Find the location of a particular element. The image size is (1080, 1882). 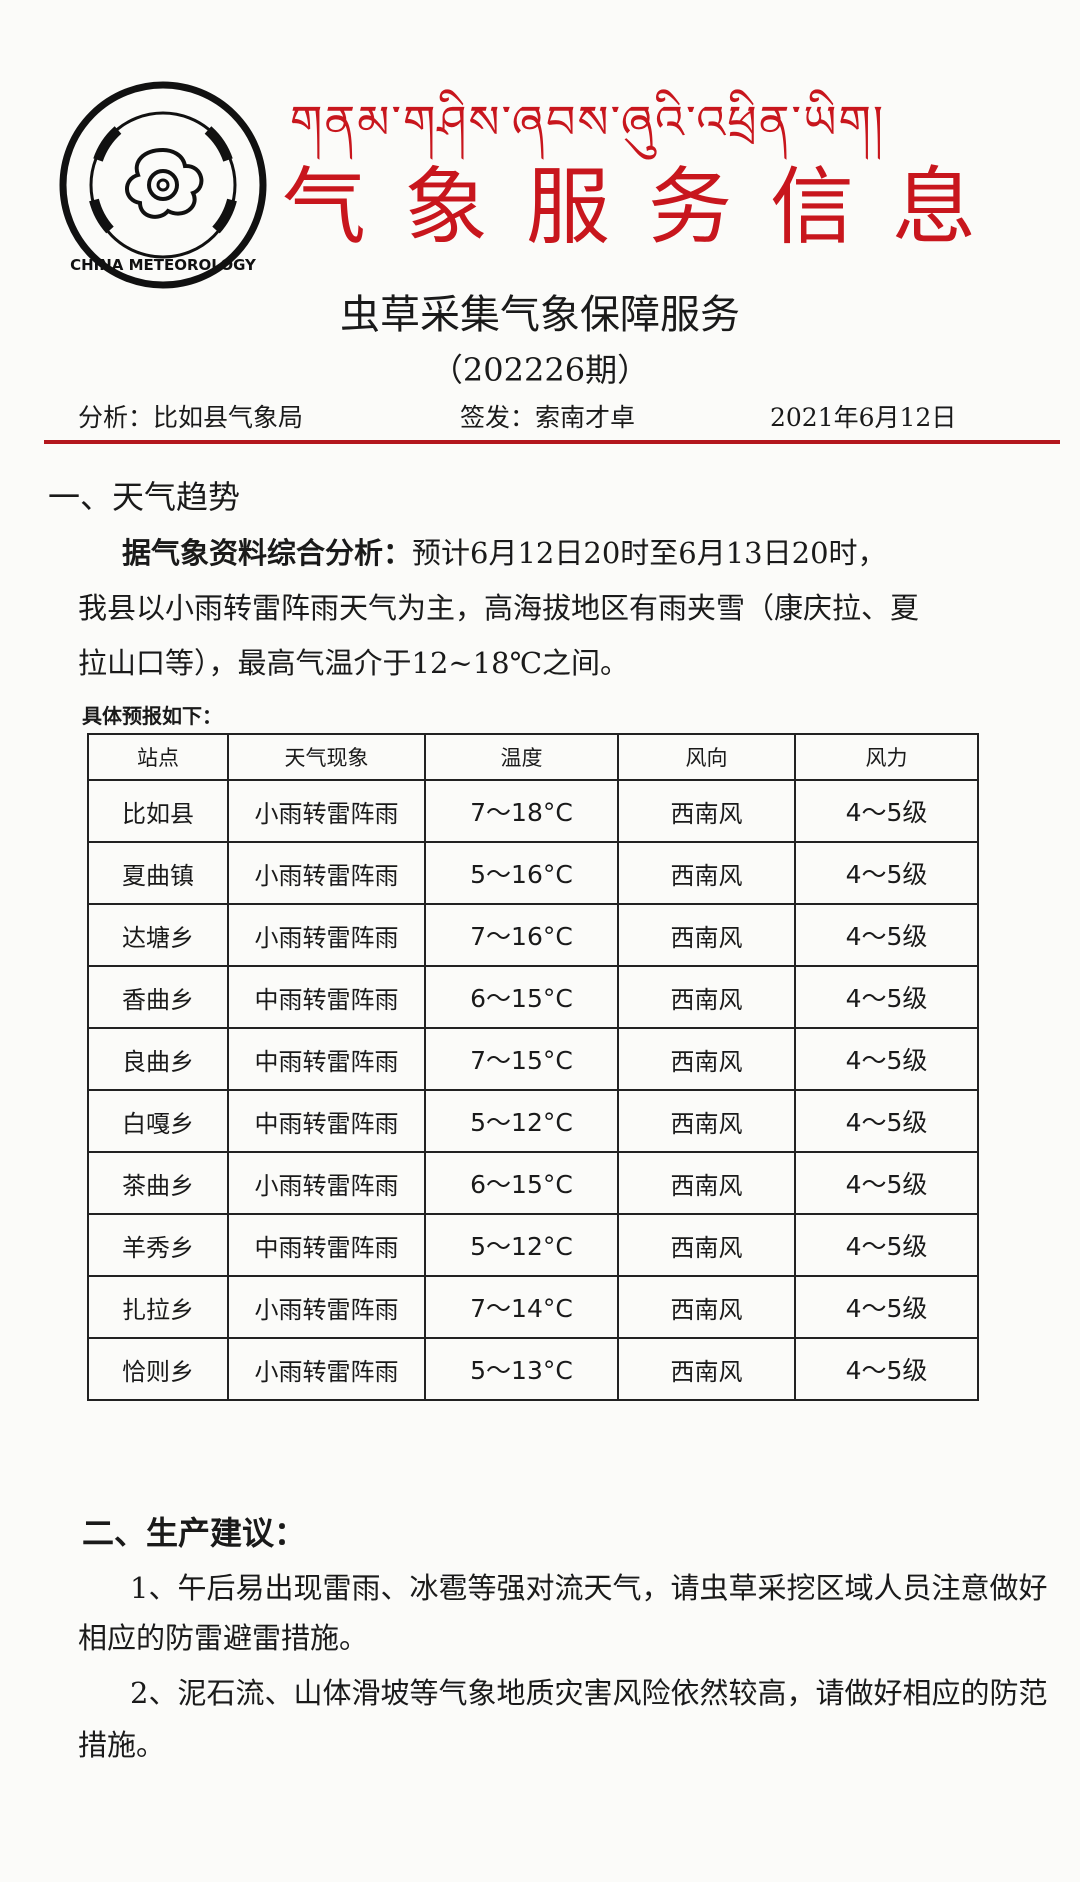

cell-station: 白嘎乡 is located at coordinates (158, 1121).